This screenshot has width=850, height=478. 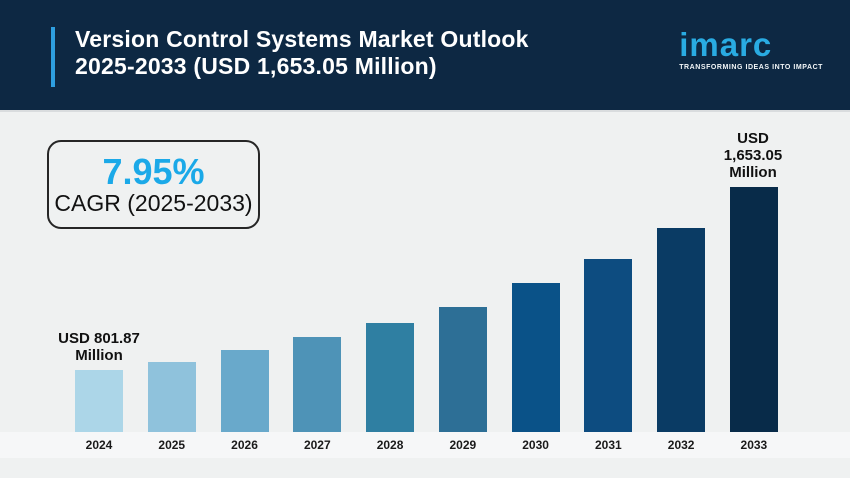 I want to click on page-title-line2: 2025-2033 (USD 1,653.05 Million), so click(x=256, y=66).